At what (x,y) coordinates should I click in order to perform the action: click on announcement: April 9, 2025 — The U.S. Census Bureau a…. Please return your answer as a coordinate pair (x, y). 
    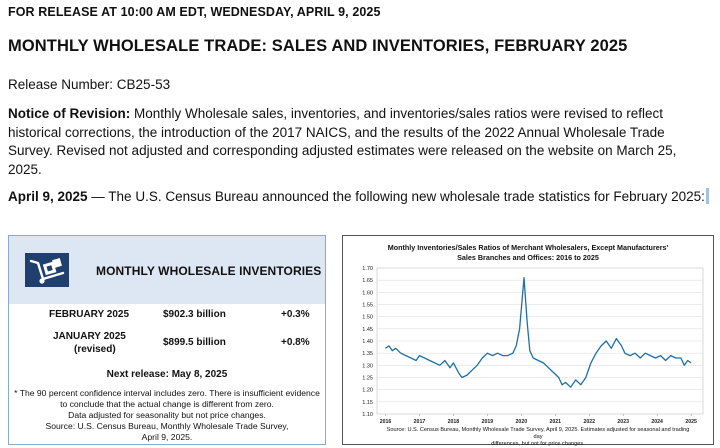
    Looking at the image, I should click on (360, 197).